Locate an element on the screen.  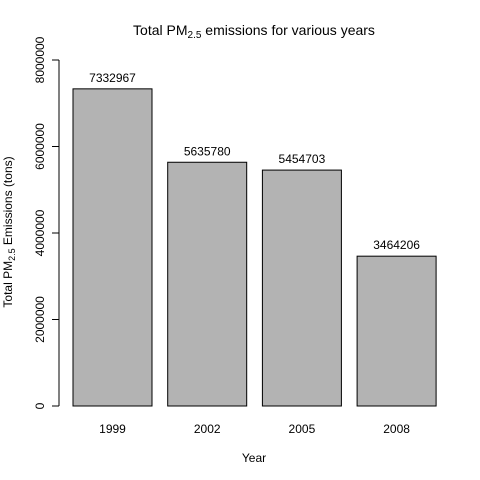
y-tick-label: 8000000 is located at coordinates (40, 59).